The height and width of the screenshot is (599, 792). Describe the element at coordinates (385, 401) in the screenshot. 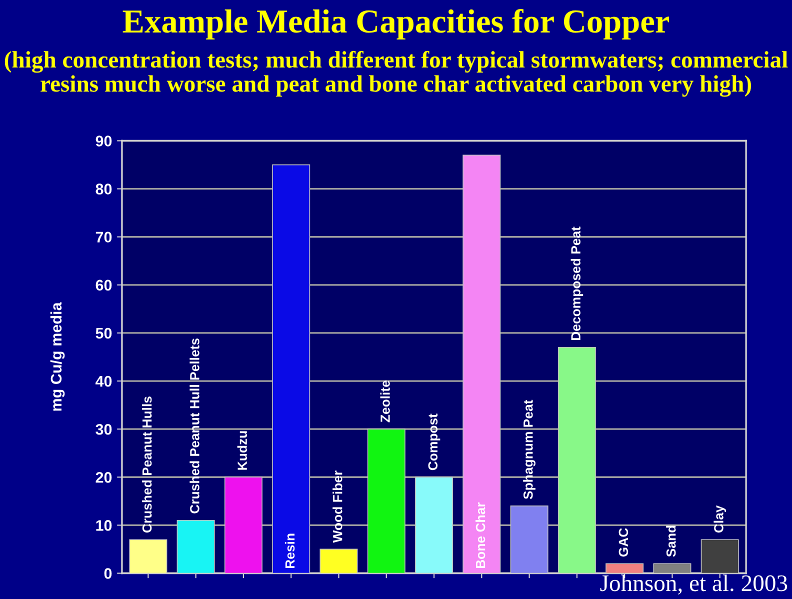

I see `x-tick-label: Zeolite` at that location.